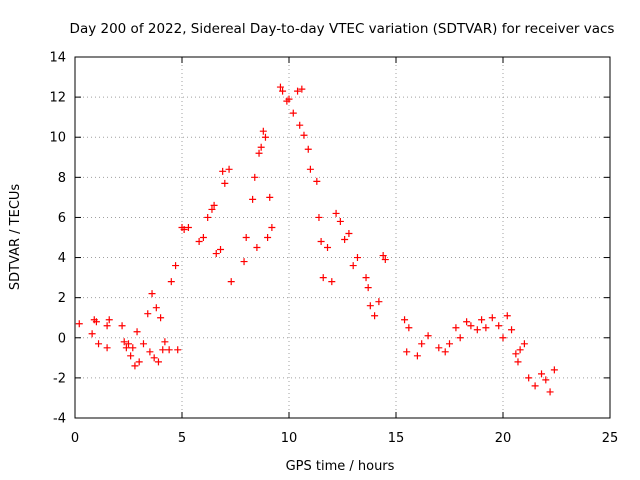  I want to click on y-tick-label: 14, so click(57, 58).